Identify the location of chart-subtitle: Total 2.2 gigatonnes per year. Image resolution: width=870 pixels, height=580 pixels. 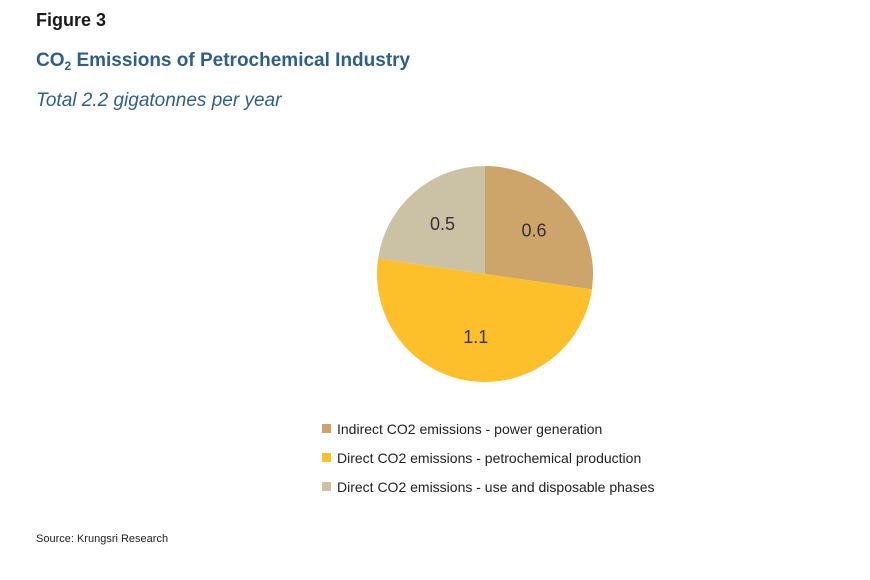
(159, 100).